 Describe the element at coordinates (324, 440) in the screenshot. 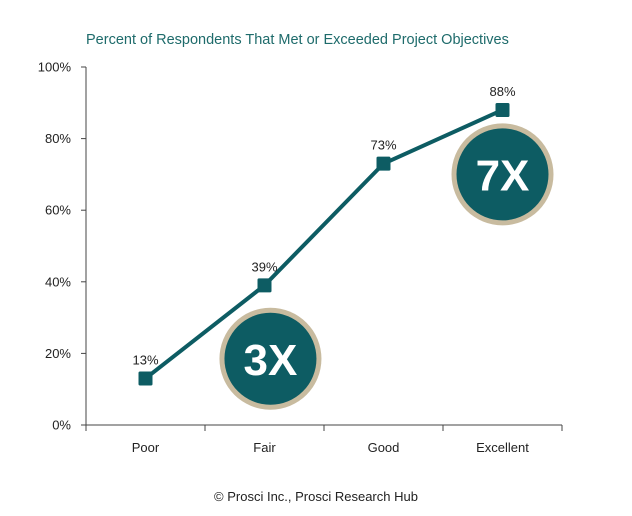

I see `x-axis-ticks: Poor Fair Good Excellent` at that location.